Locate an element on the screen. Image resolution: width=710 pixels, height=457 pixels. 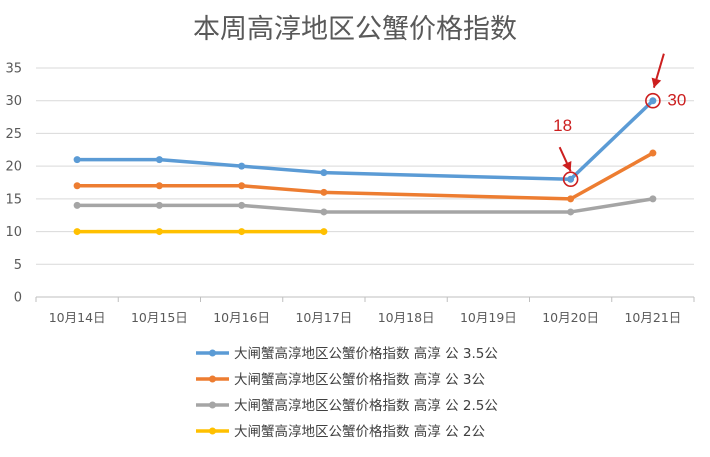
x-tick-label: 10月20日 is located at coordinates (570, 317).